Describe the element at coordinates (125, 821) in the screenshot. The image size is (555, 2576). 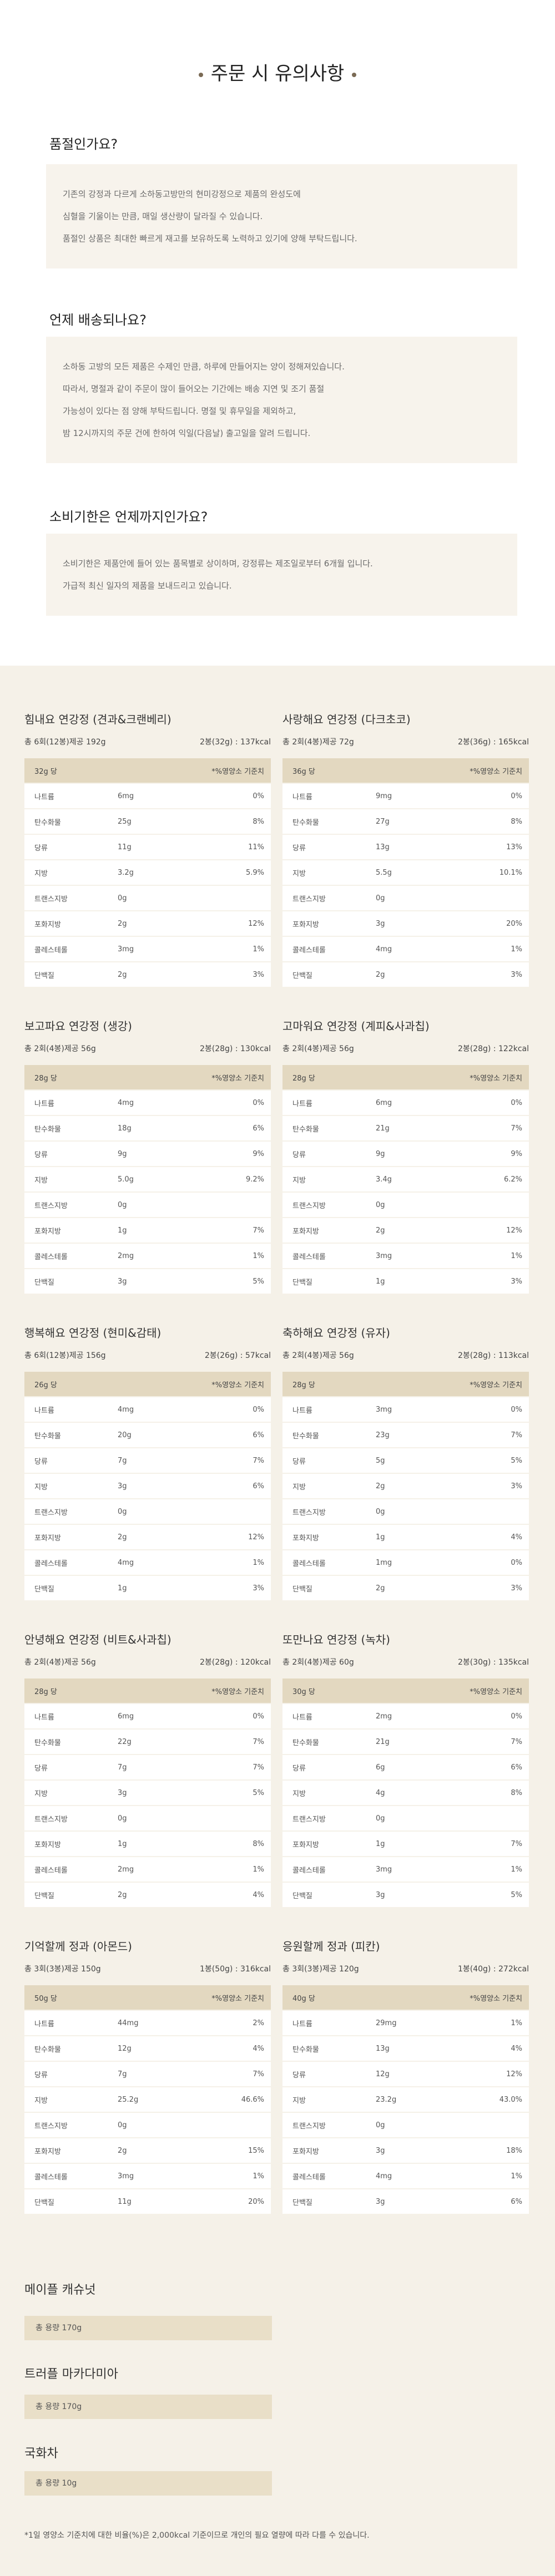
I see `nutrient-amount: 25g` at that location.